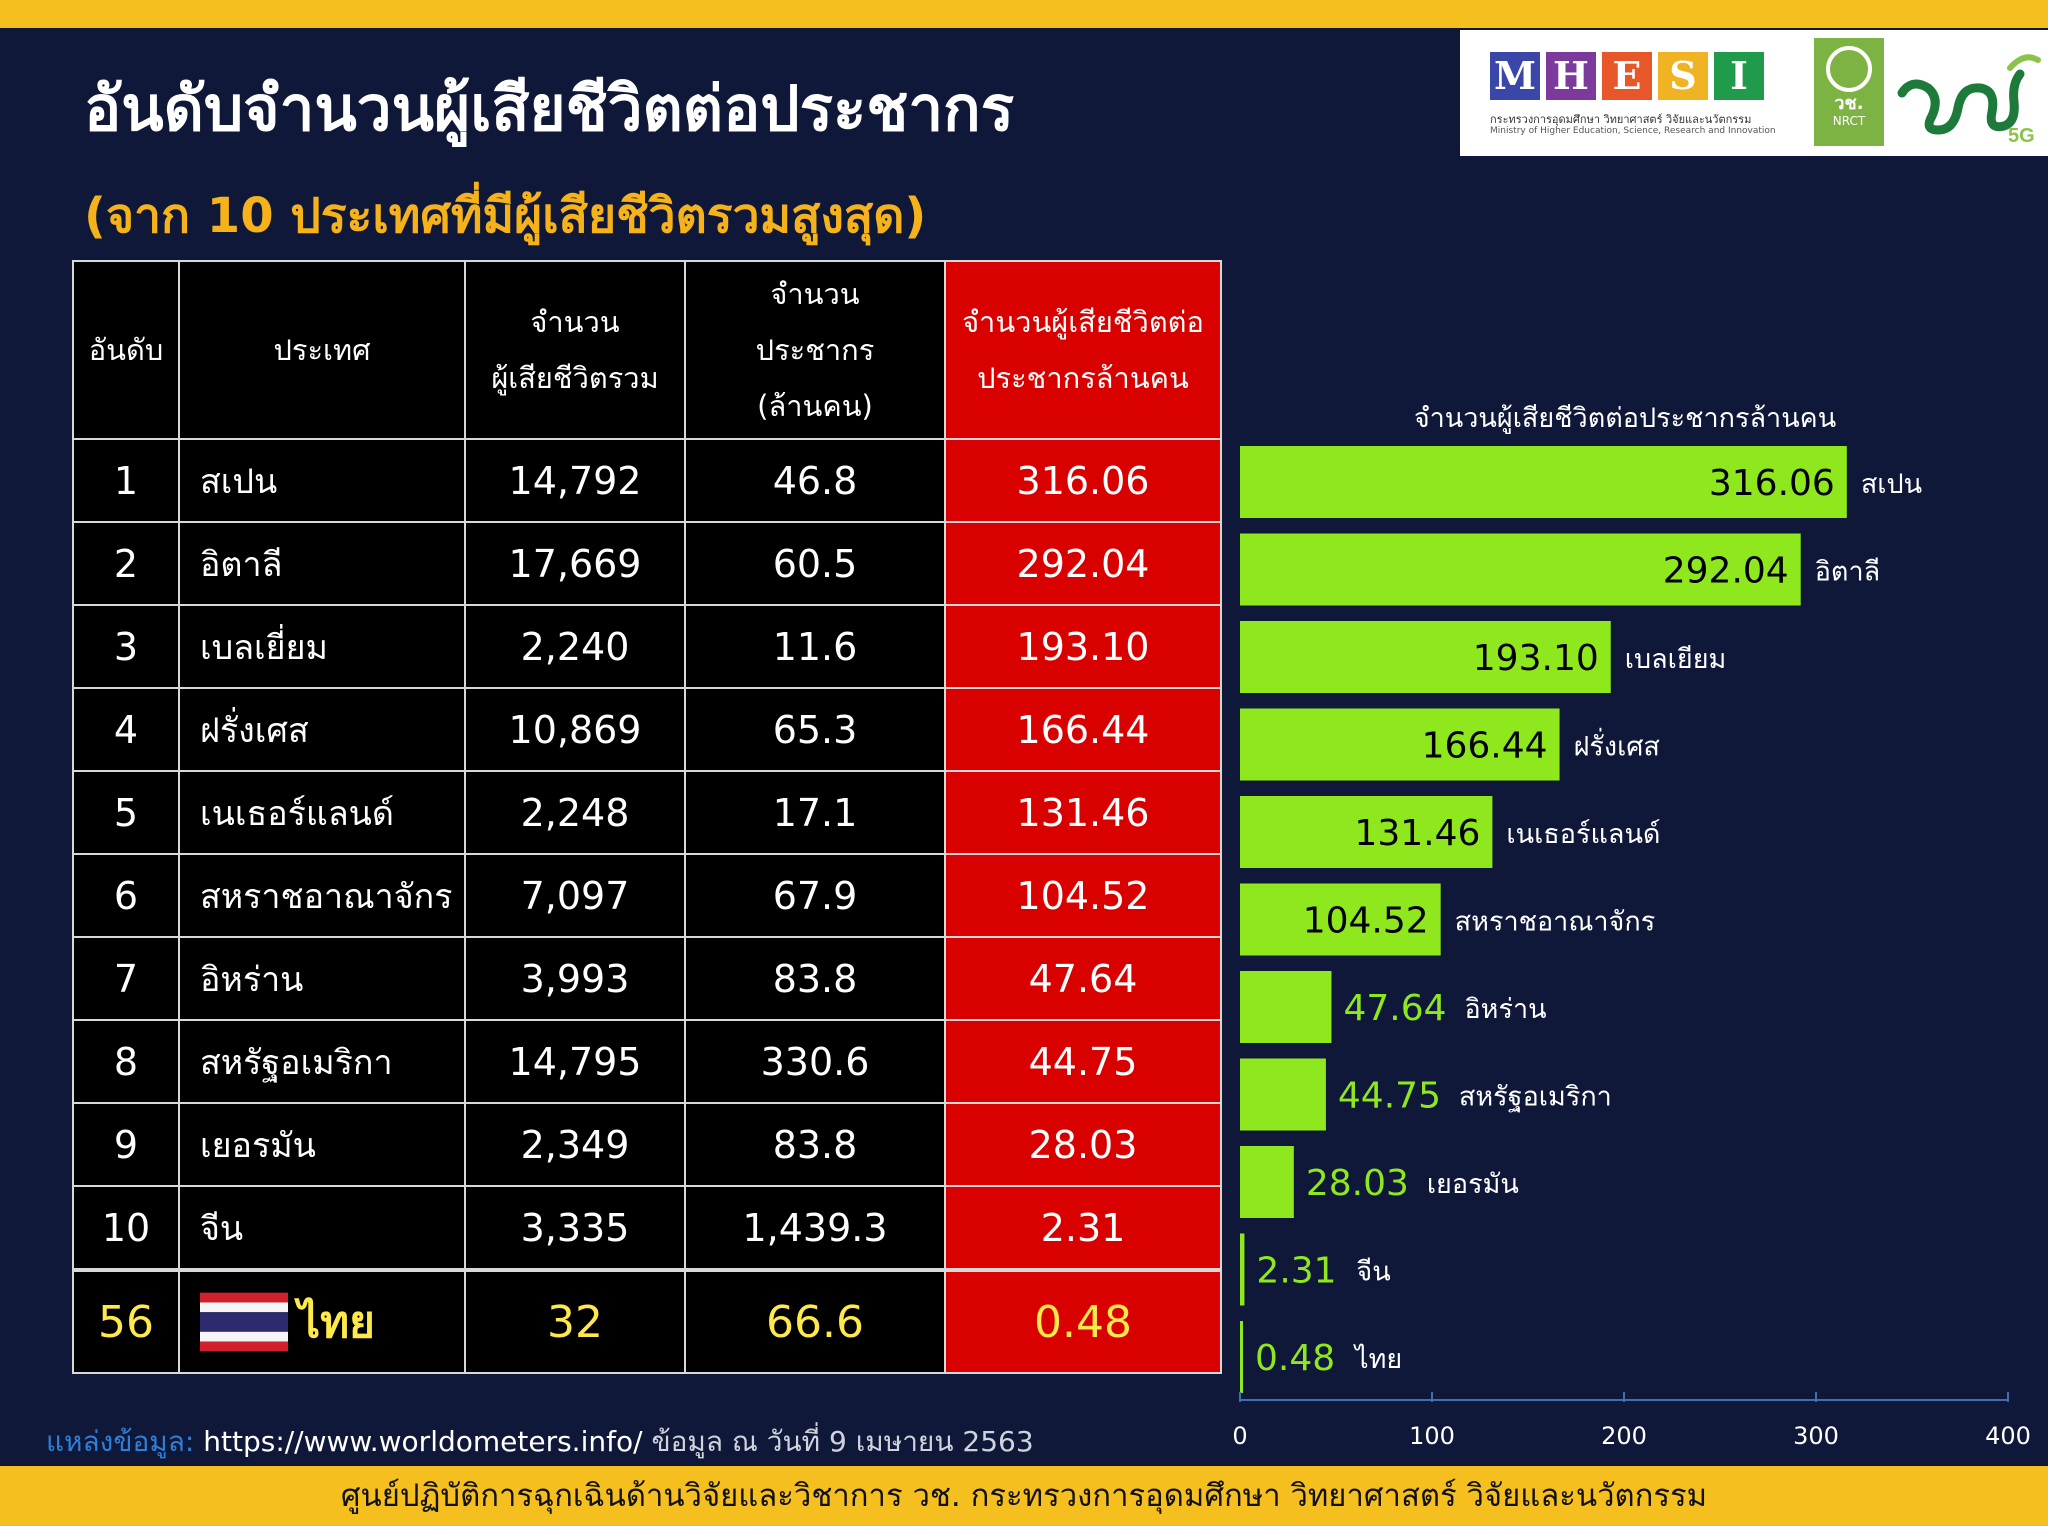 The width and height of the screenshot is (2048, 1526). I want to click on bar-value-label: 2.31, so click(1296, 1271).